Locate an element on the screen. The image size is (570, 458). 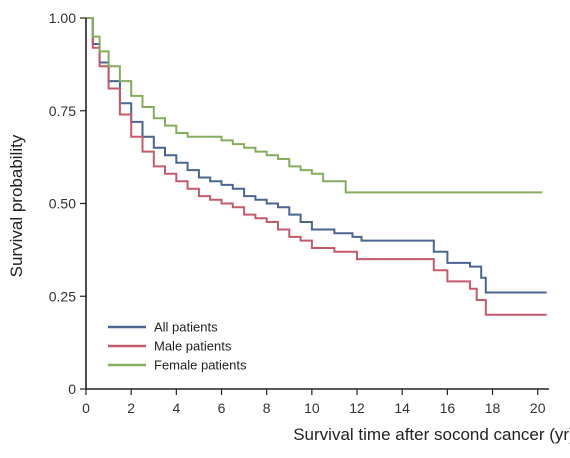
x-tick-label: 12 is located at coordinates (357, 408).